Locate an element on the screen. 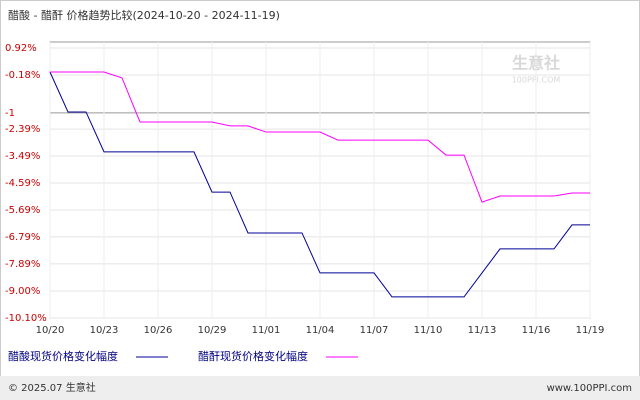 The image size is (640, 400). y-tick-label: -1 is located at coordinates (10, 113).